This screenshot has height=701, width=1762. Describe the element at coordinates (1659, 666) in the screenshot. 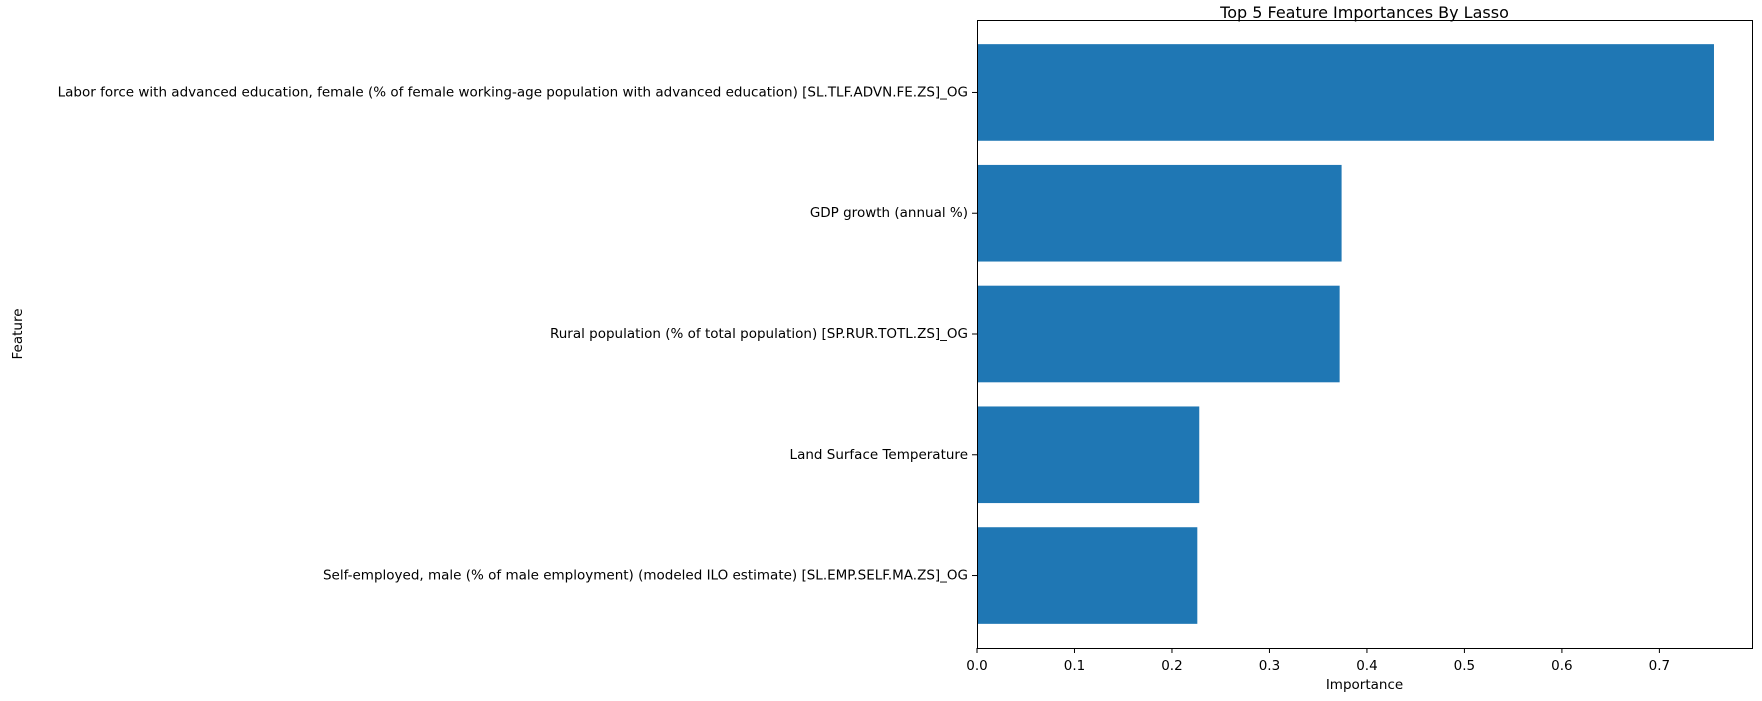

I see `x-tick-label: 0.7` at that location.